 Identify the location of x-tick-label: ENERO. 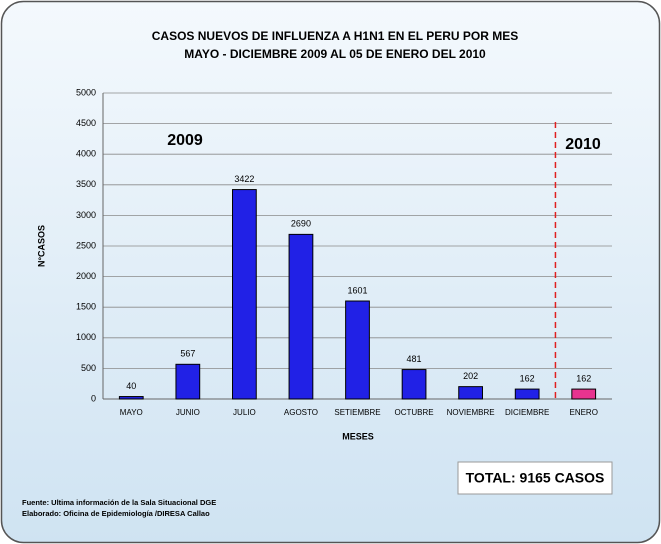
(583, 412).